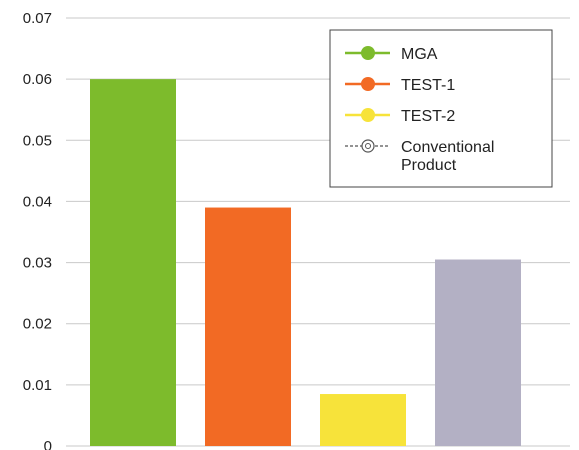  I want to click on legend-label: Conventional Product, so click(447, 156).